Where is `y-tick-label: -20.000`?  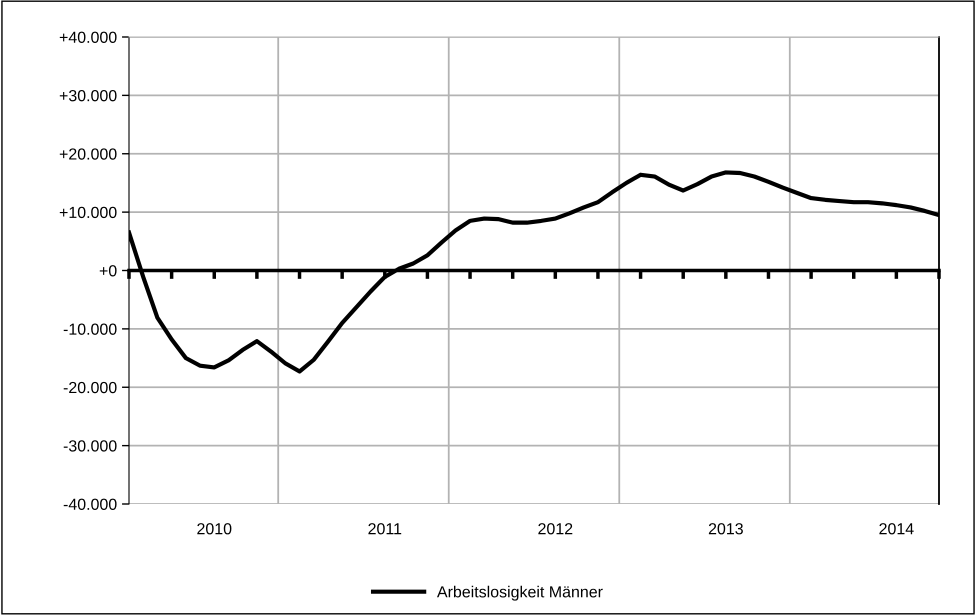
y-tick-label: -20.000 is located at coordinates (90, 388).